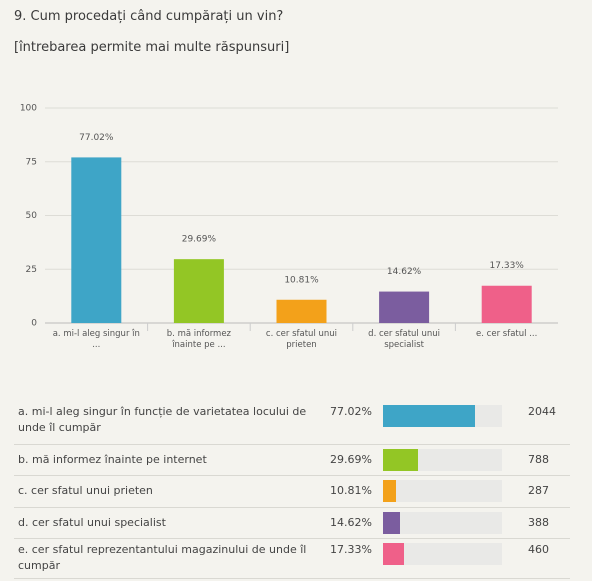 This screenshot has width=592, height=581. I want to click on x-tick-label: c. cer sfatul unui prieten, so click(301, 339).